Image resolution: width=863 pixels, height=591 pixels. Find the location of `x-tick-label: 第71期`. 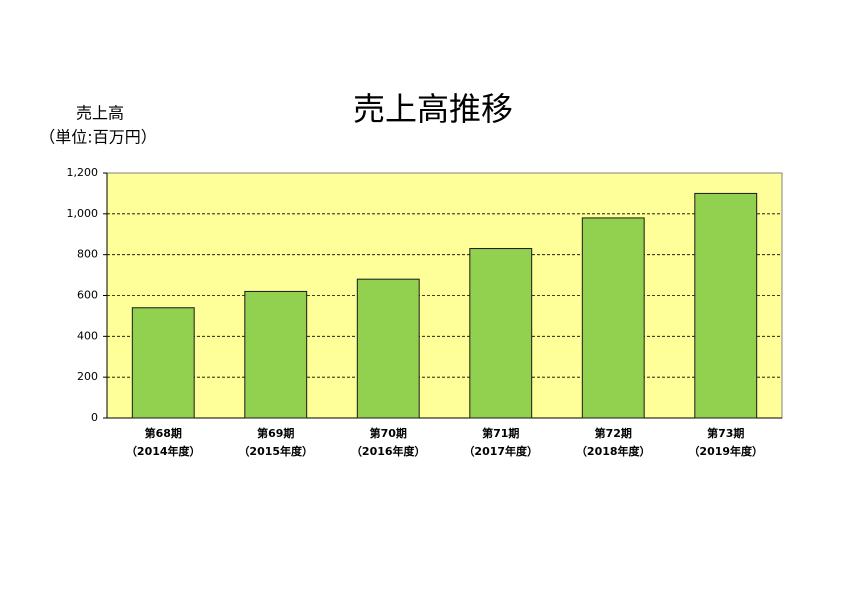

x-tick-label: 第71期 is located at coordinates (500, 433).